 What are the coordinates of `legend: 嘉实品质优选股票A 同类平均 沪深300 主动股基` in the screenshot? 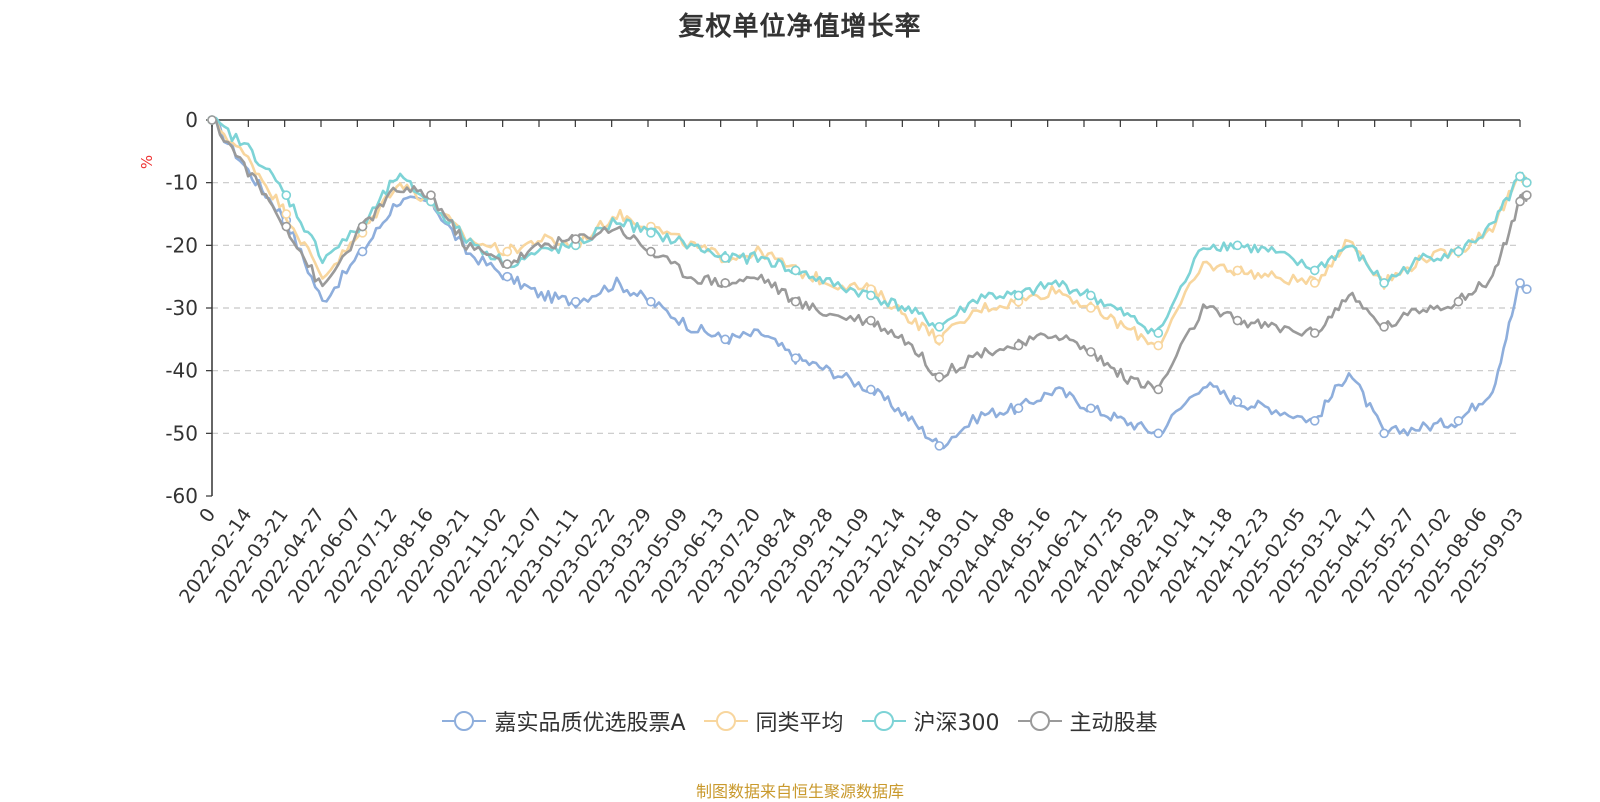 It's located at (800, 721).